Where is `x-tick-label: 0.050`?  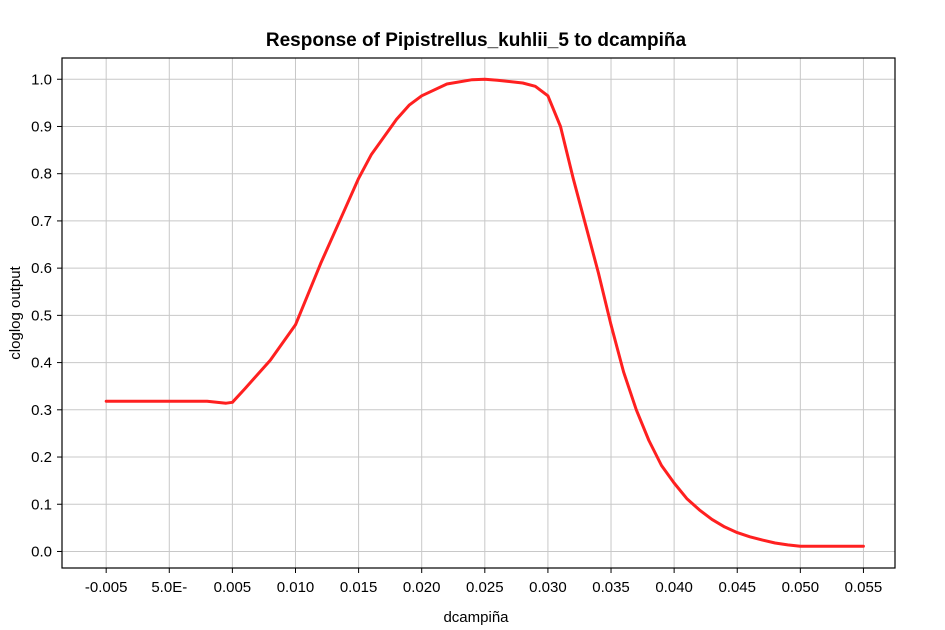
x-tick-label: 0.050 is located at coordinates (801, 587).